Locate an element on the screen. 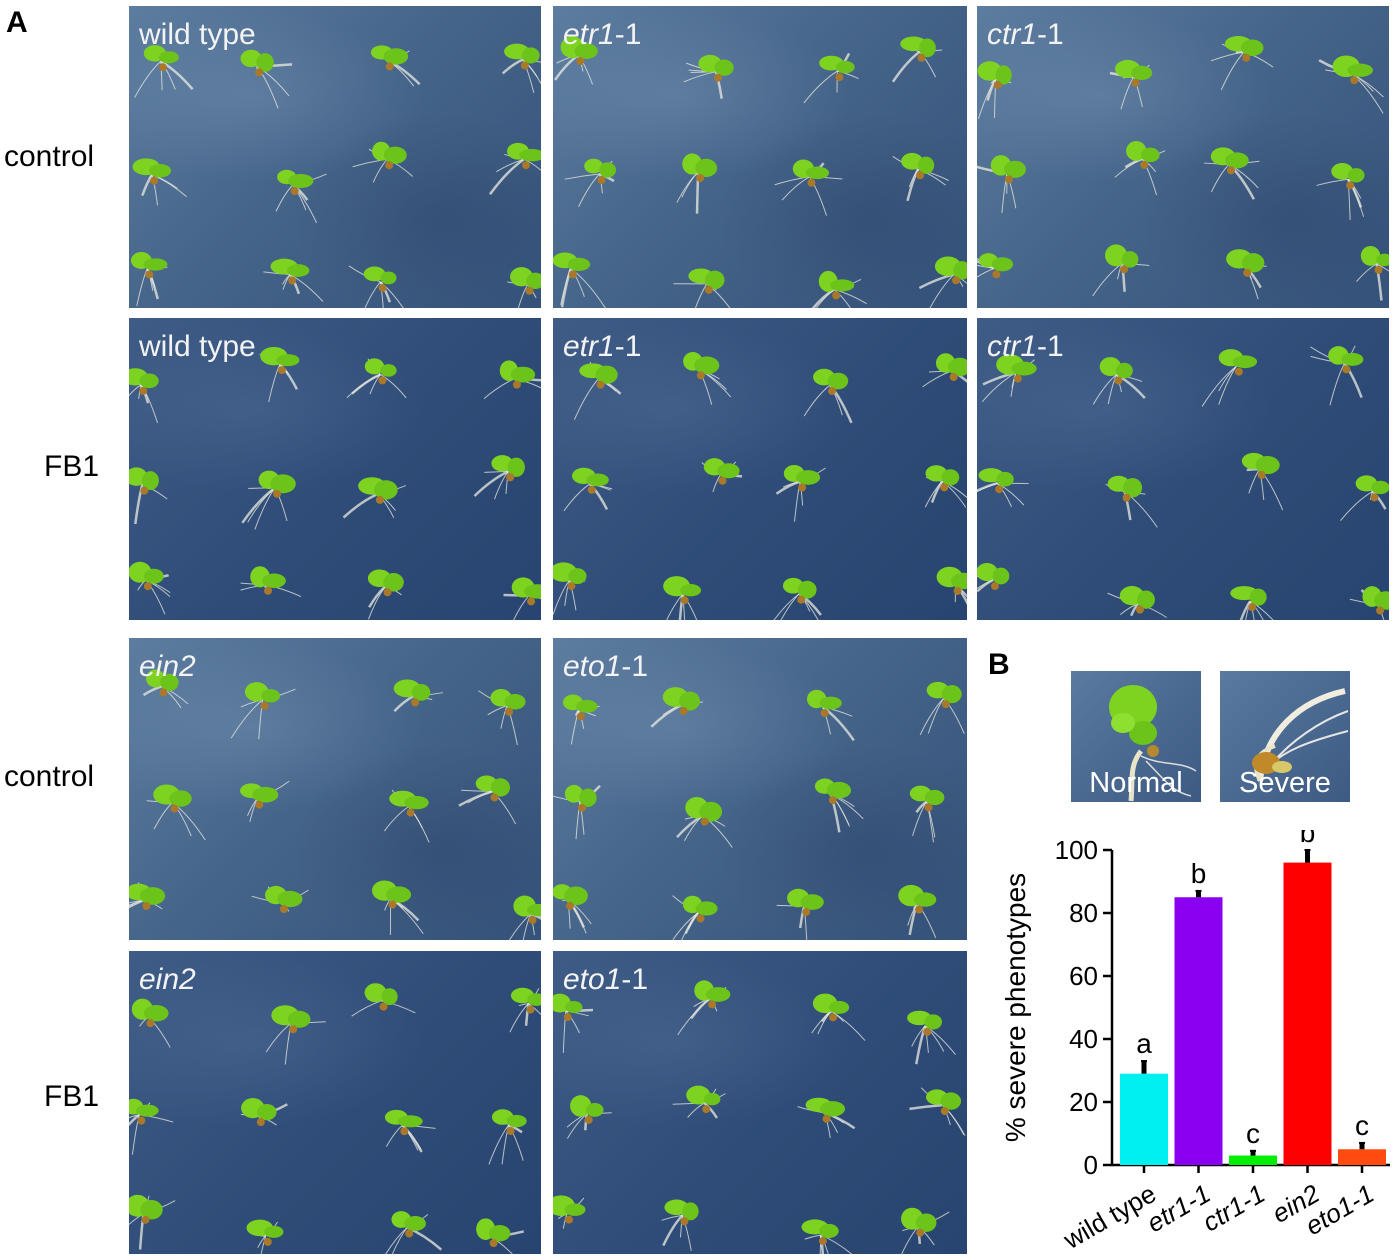 The image size is (1398, 1260). photo-fb1-ein2: ein2 is located at coordinates (335, 1102).